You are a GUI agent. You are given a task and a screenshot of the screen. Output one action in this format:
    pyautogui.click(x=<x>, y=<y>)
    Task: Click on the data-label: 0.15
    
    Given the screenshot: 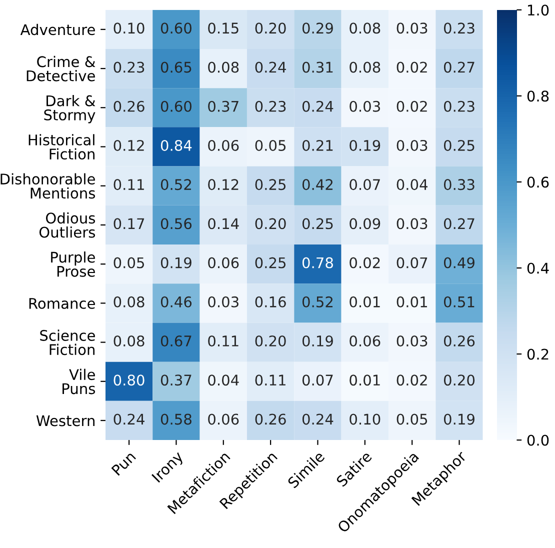 What is the action you would take?
    pyautogui.click(x=223, y=28)
    